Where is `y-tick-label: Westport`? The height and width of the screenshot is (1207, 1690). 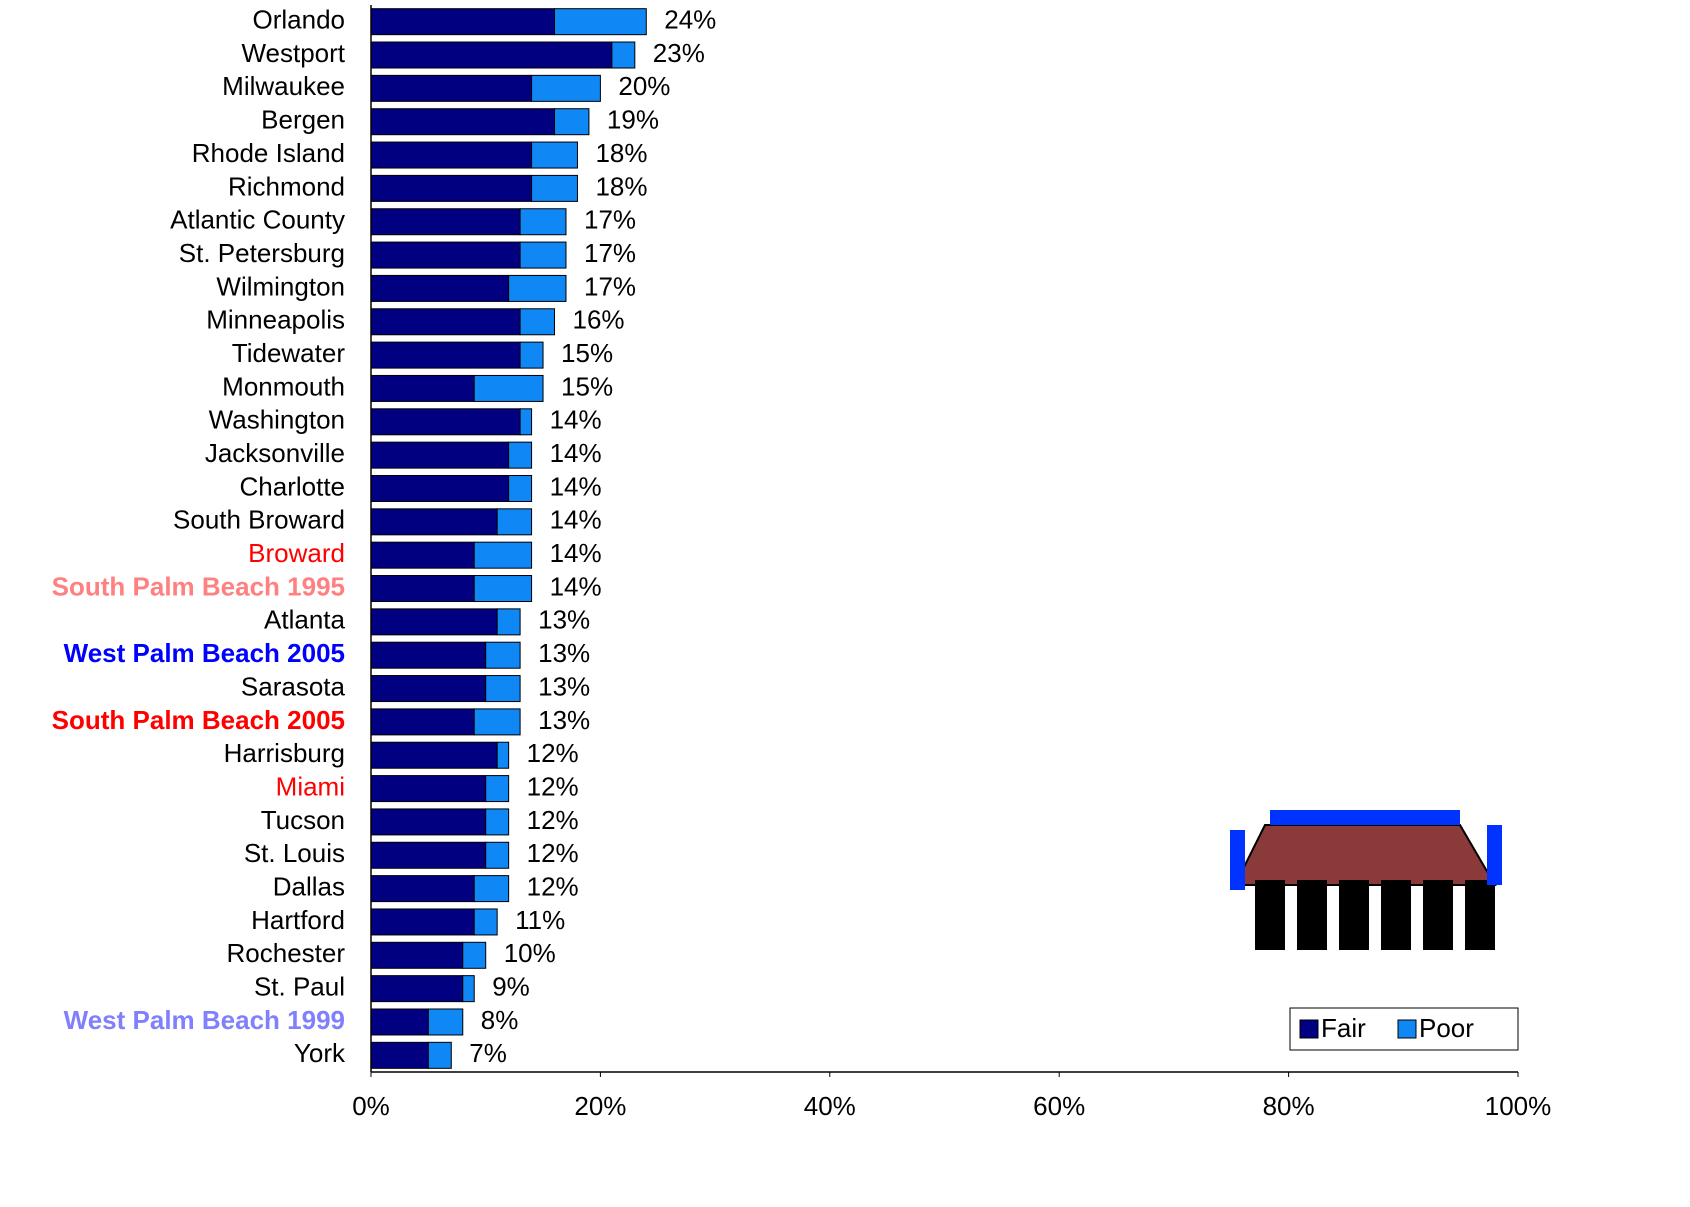 y-tick-label: Westport is located at coordinates (293, 53).